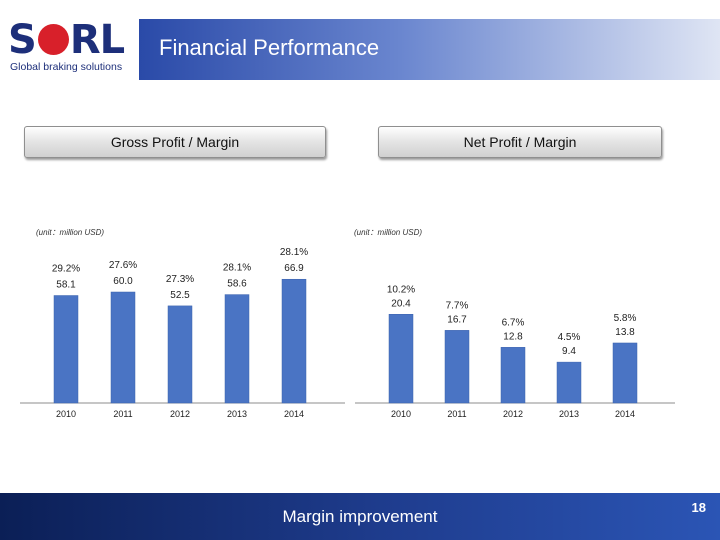 The width and height of the screenshot is (720, 540). What do you see at coordinates (66, 67) in the screenshot?
I see `logo-tagline: Global braking solutions` at bounding box center [66, 67].